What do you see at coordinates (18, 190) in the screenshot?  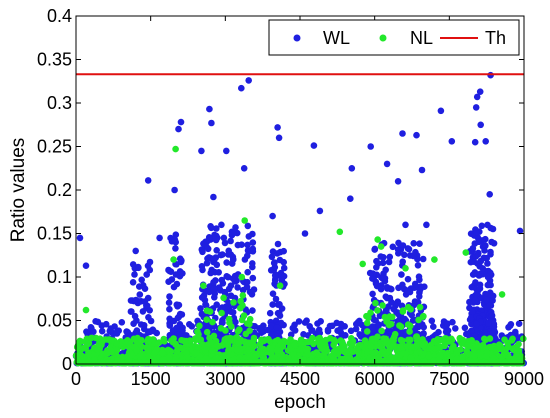 I see `y-axis-label: Ratio values` at bounding box center [18, 190].